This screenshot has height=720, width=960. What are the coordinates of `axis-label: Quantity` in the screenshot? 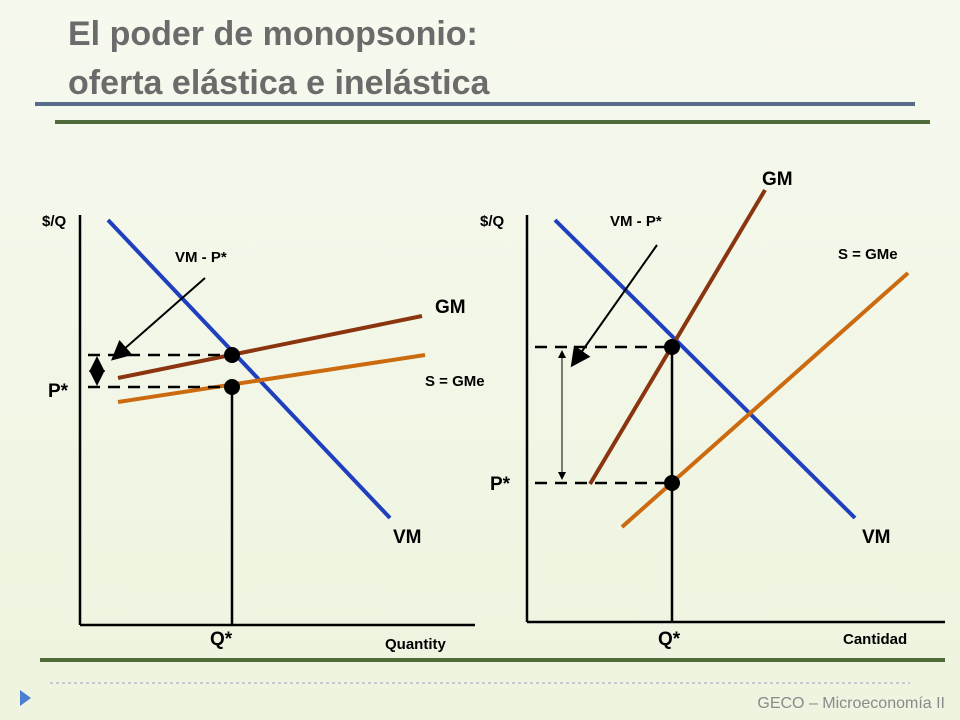 It's located at (415, 644).